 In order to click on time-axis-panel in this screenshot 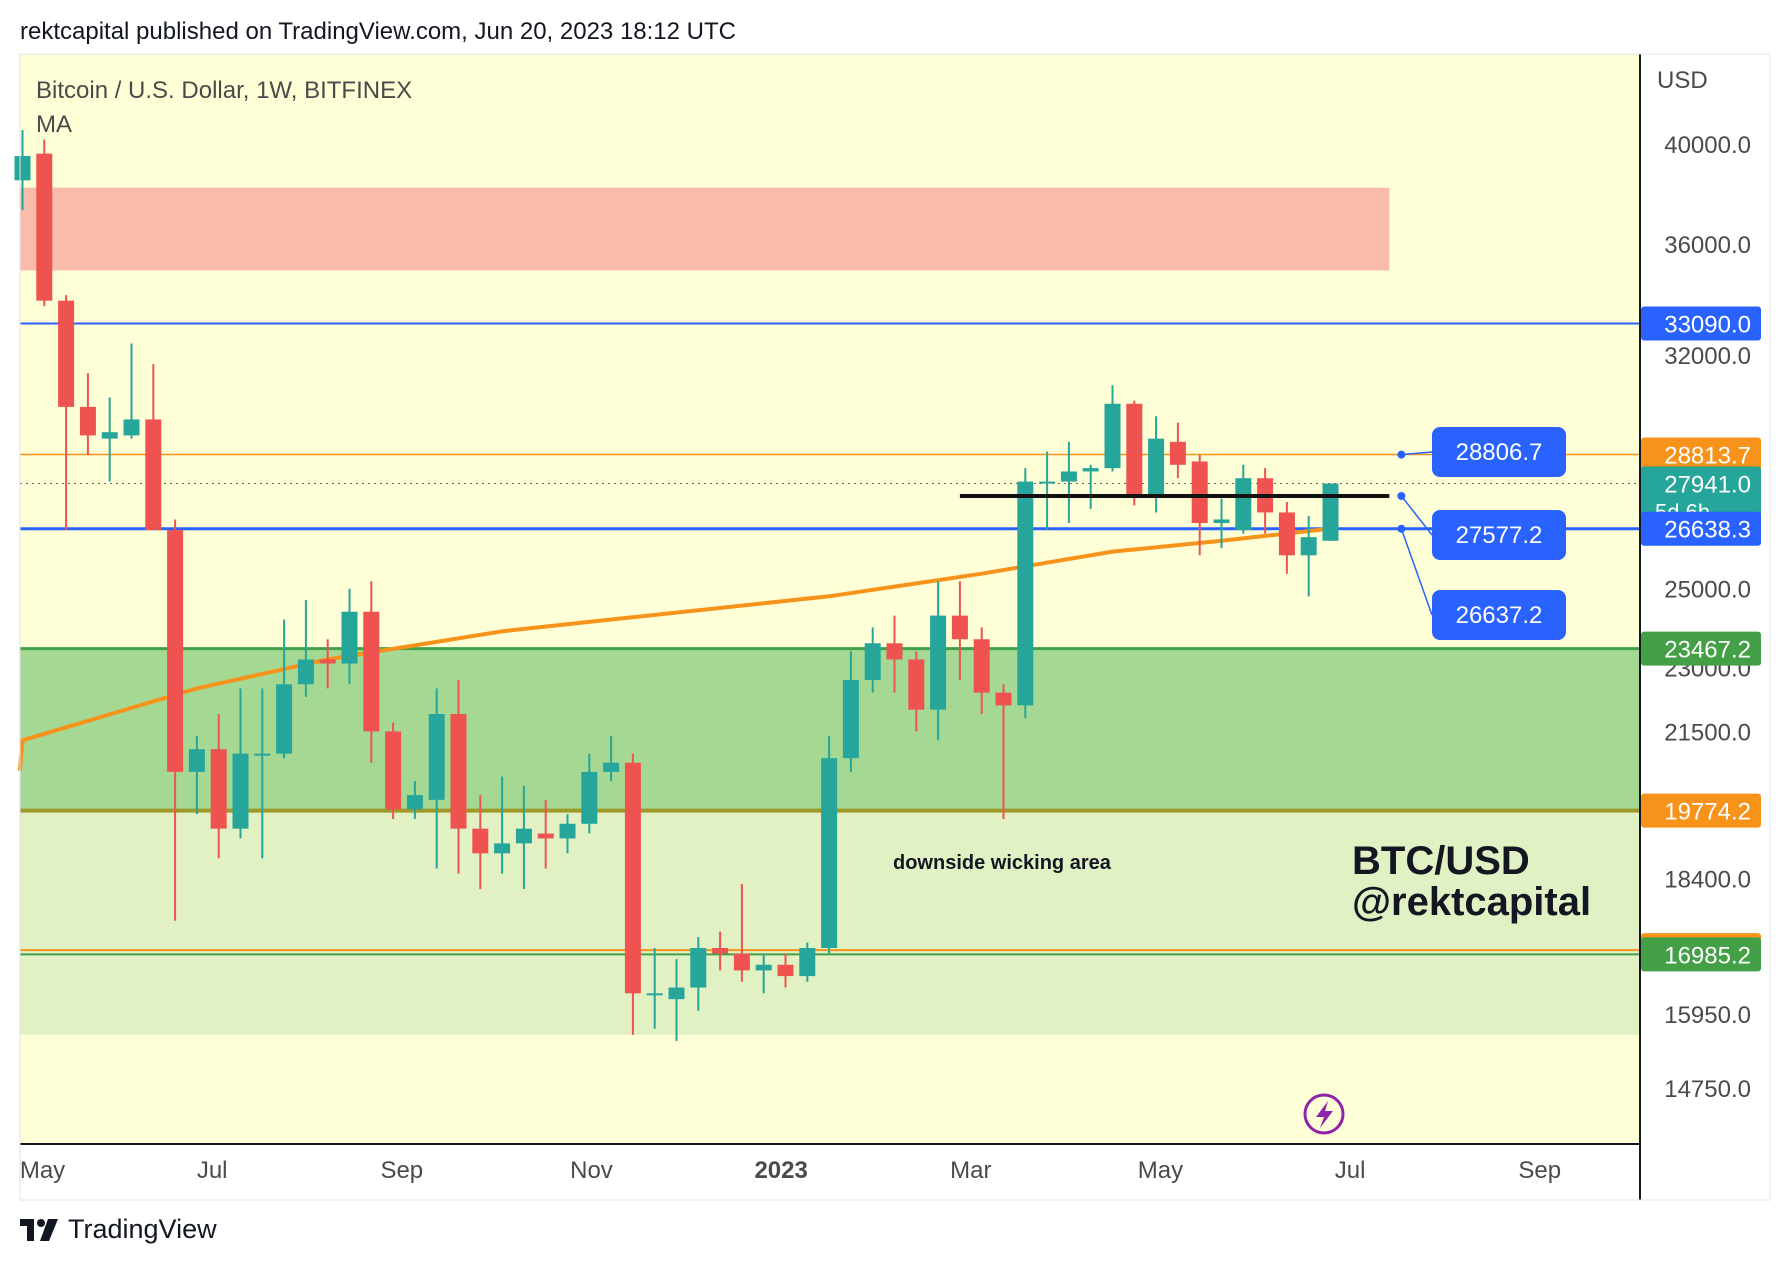, I will do `click(830, 1172)`.